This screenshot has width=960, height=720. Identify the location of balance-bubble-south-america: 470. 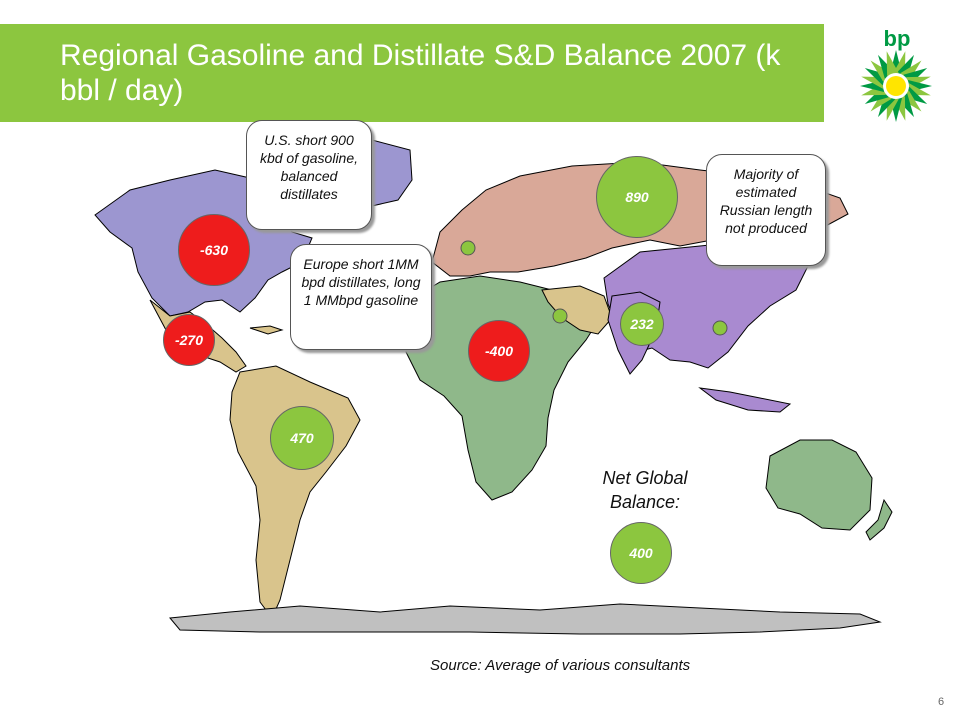
(302, 438).